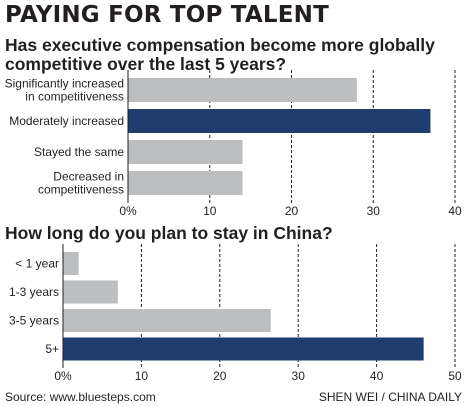  What do you see at coordinates (377, 376) in the screenshot?
I see `chart-2-tick-label-4: 40` at bounding box center [377, 376].